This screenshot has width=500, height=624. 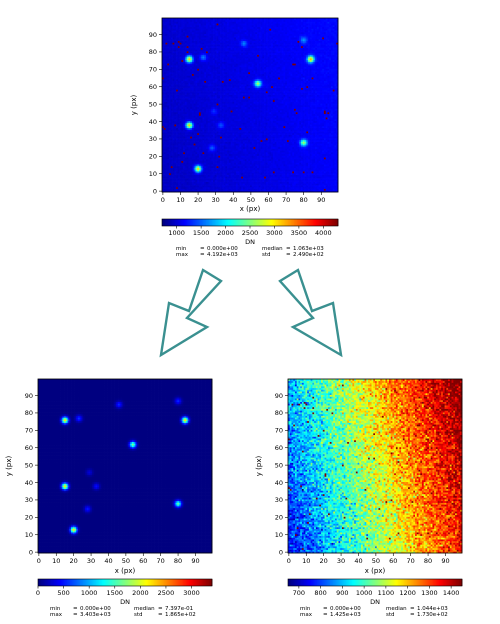 What do you see at coordinates (250, 105) in the screenshot?
I see `image-full` at bounding box center [250, 105].